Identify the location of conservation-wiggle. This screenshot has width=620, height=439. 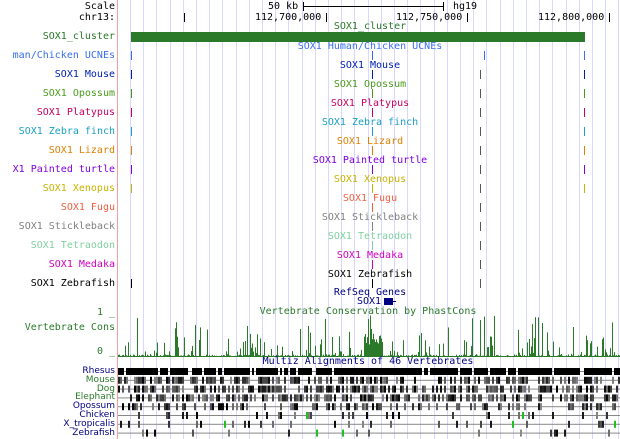
(369, 336).